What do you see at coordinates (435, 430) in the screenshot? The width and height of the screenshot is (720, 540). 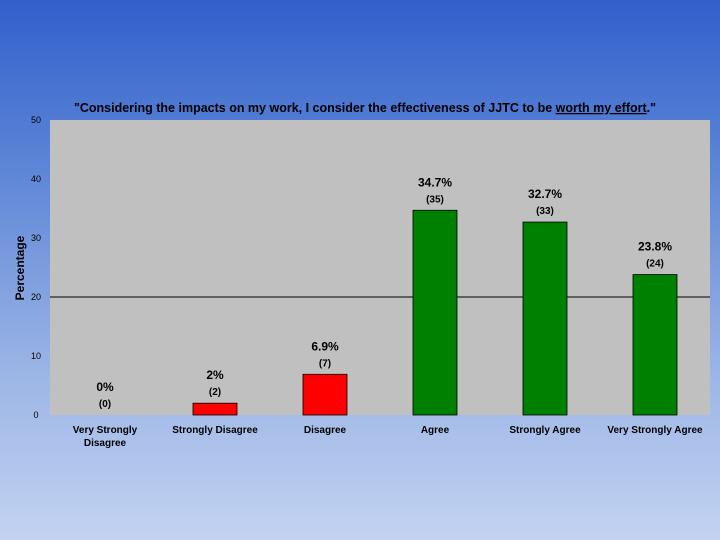 I see `category-label: Agree` at bounding box center [435, 430].